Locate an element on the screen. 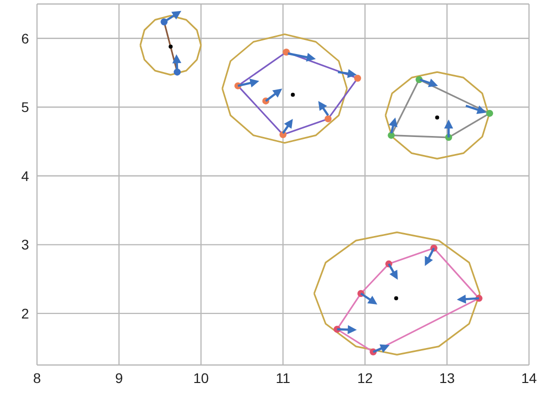  x-tick-label: 10 is located at coordinates (201, 378).